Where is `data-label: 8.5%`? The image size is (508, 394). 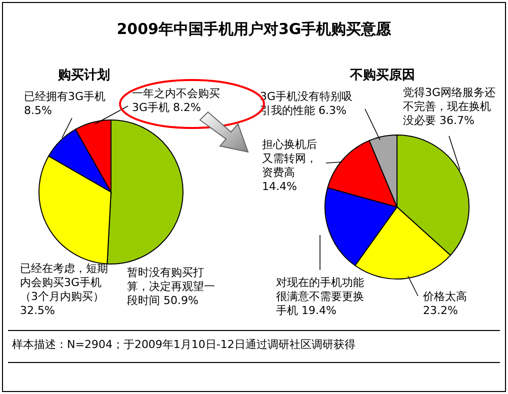 data-label: 8.5% is located at coordinates (38, 110).